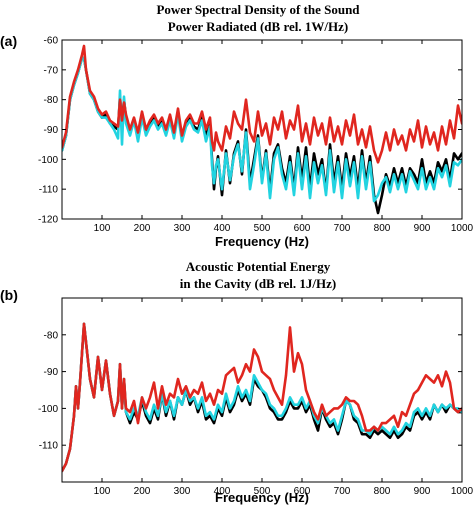 Image resolution: width=474 pixels, height=506 pixels. Describe the element at coordinates (342, 228) in the screenshot. I see `chart-a-xtick-label: 700` at that location.